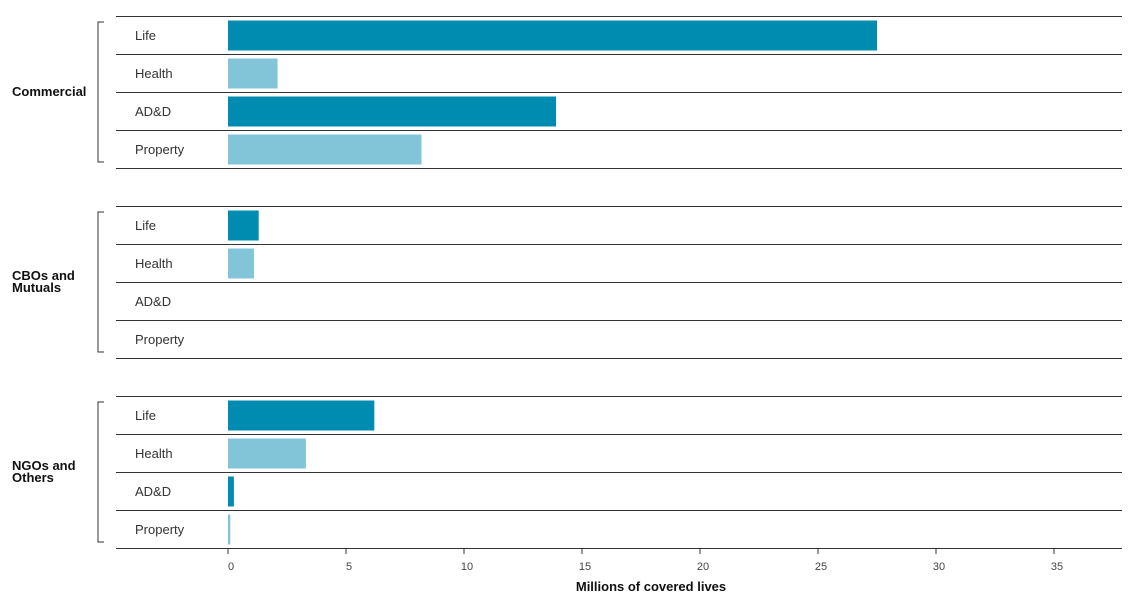 The image size is (1136, 594). I want to click on x-tick-label: 10, so click(467, 567).